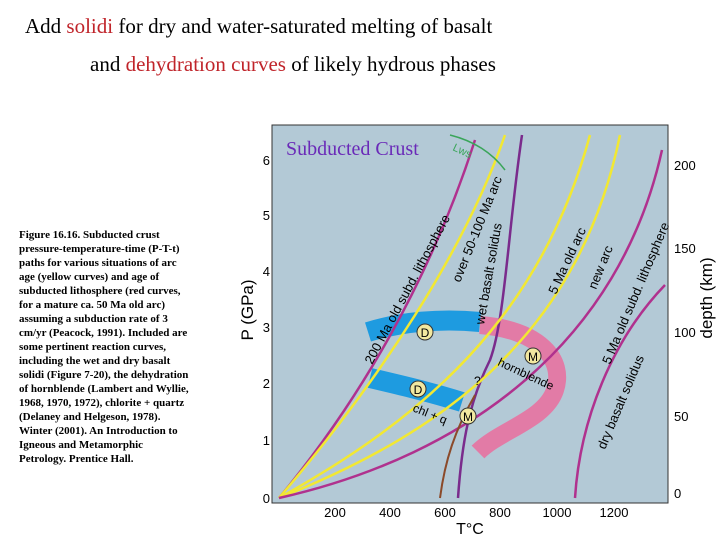 The height and width of the screenshot is (540, 720). What do you see at coordinates (390, 64) in the screenshot?
I see `title-part: of likely hydrous phases` at bounding box center [390, 64].